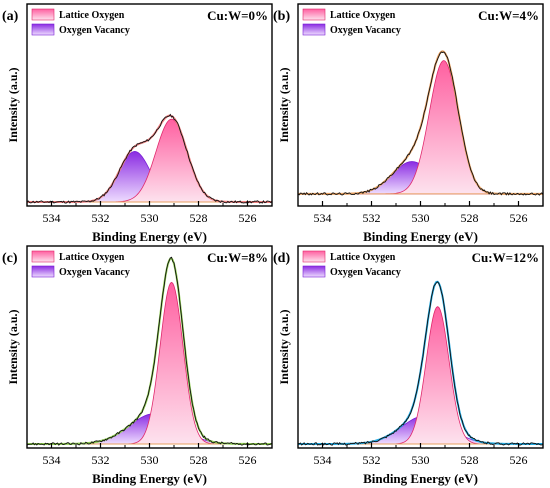  What do you see at coordinates (10, 16) in the screenshot?
I see `panel-tag: (a)` at bounding box center [10, 16].